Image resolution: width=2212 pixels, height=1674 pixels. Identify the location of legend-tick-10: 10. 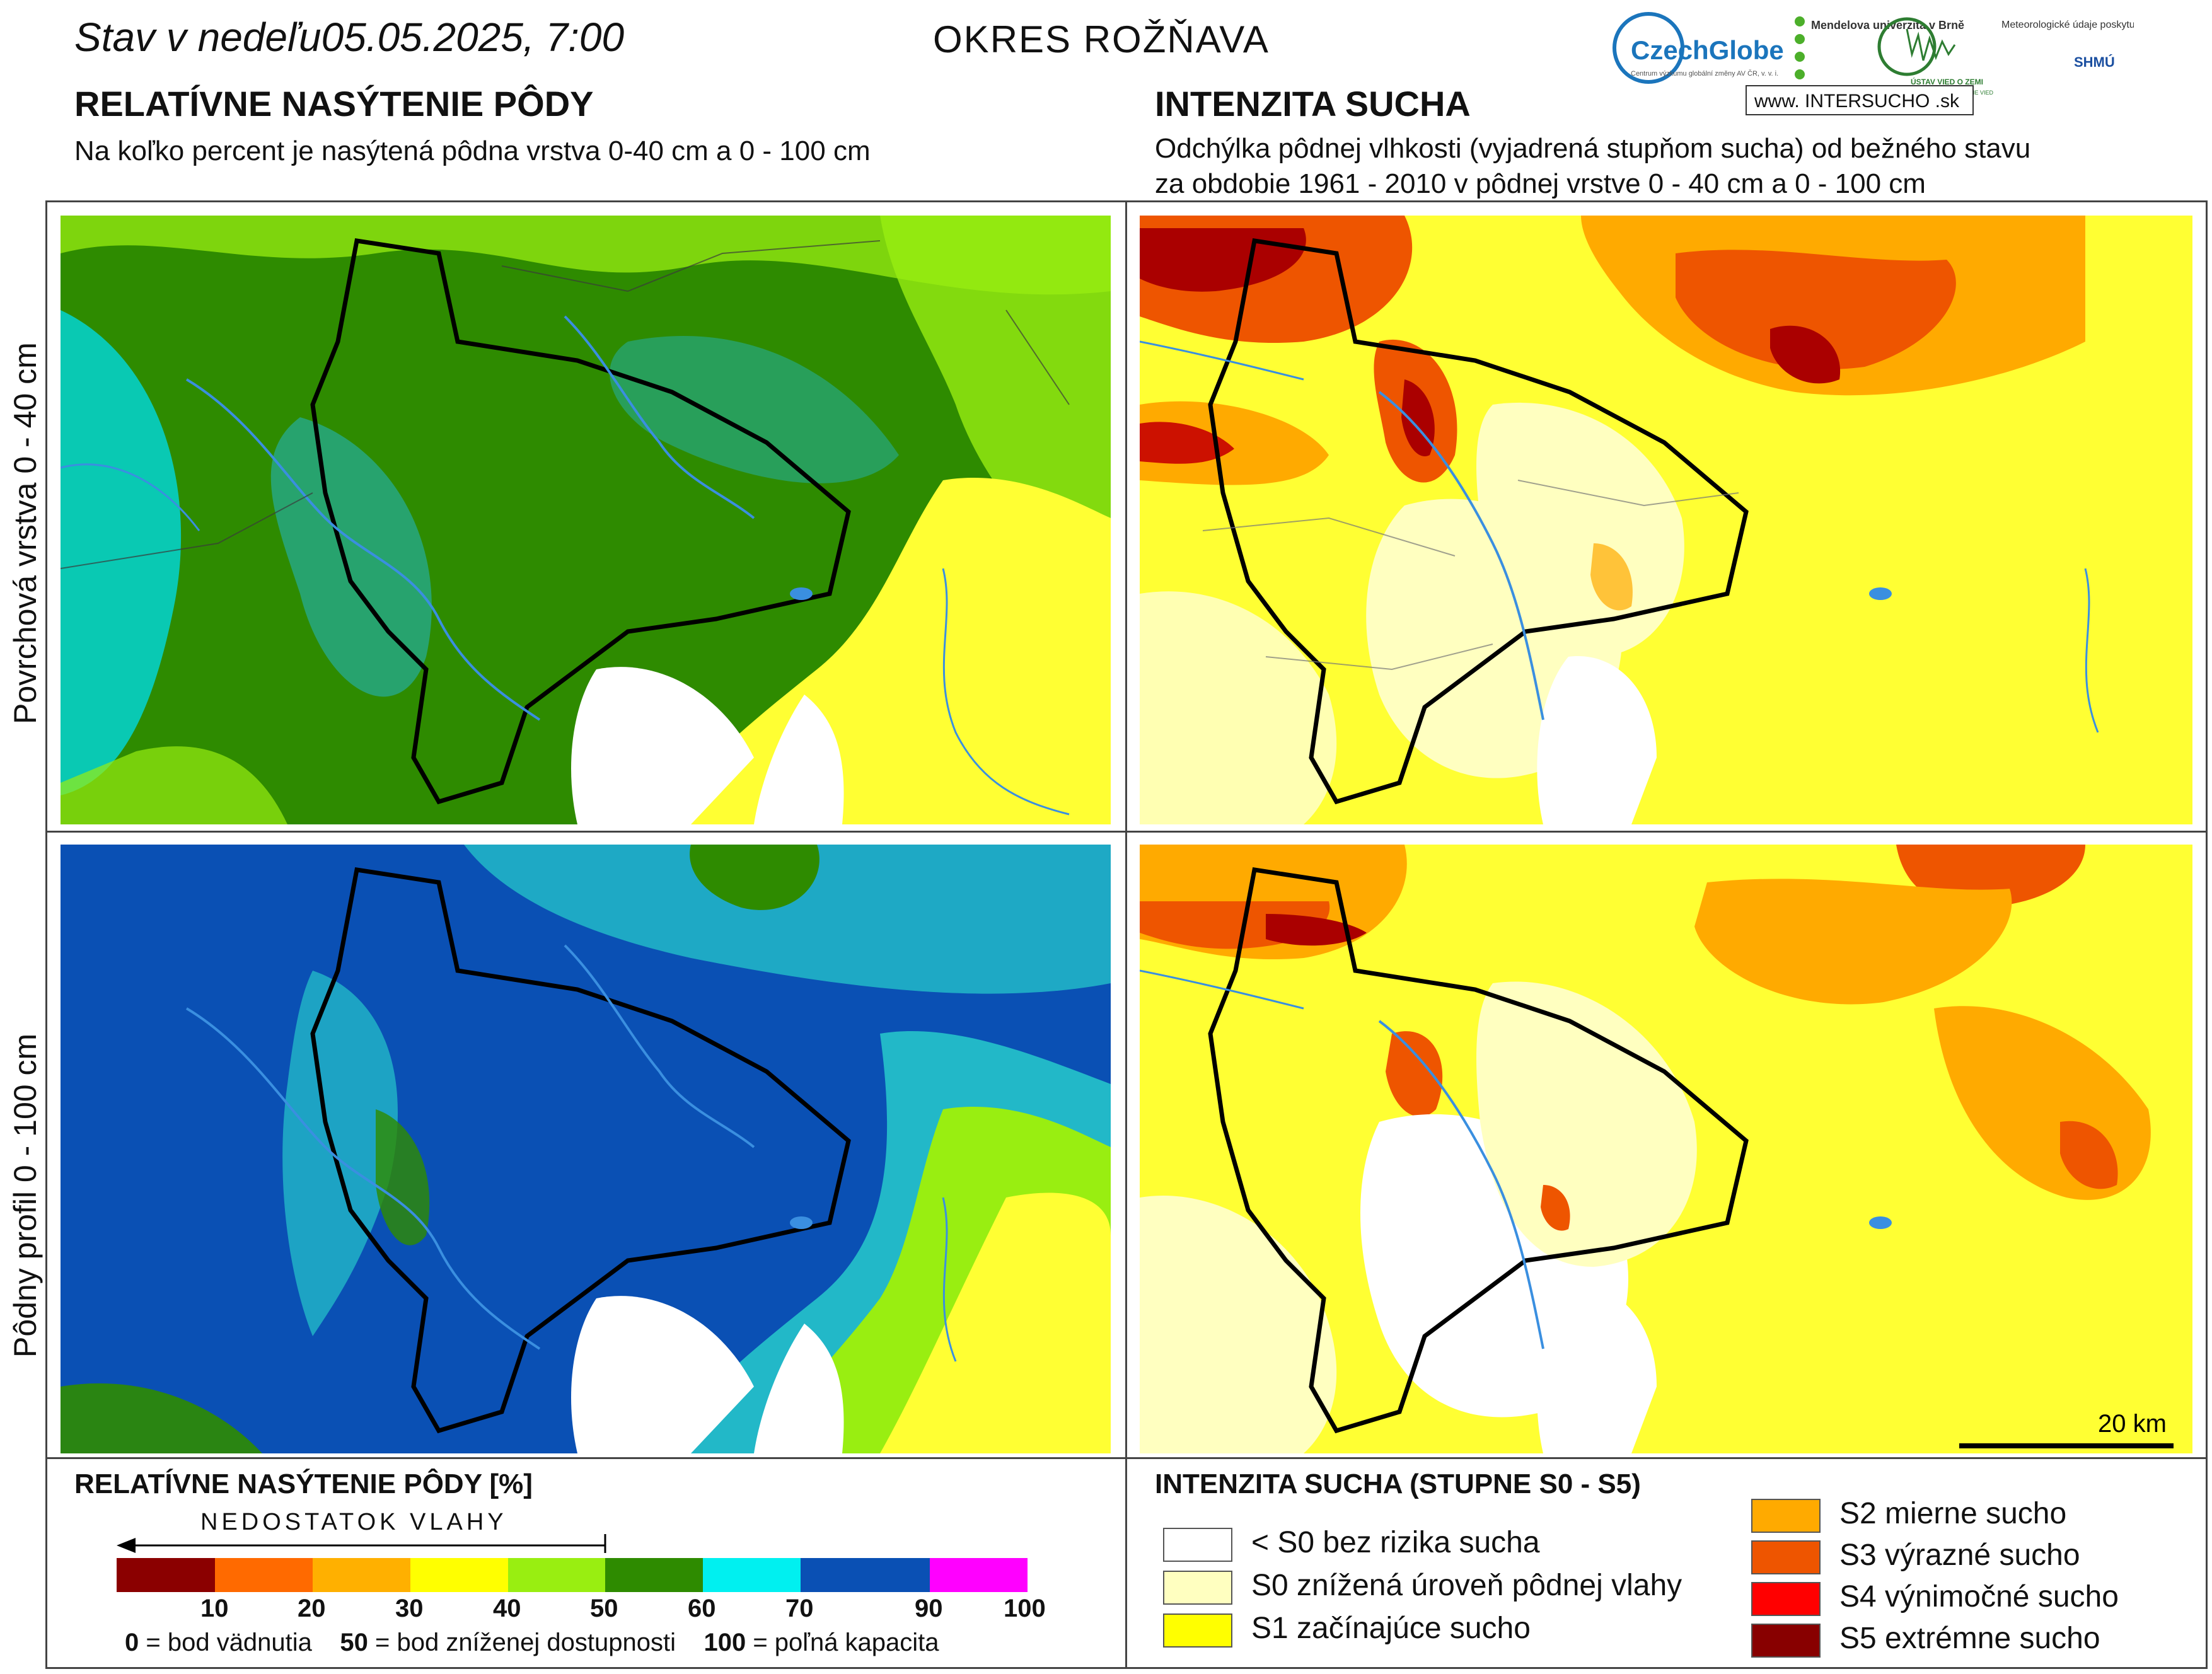
(214, 1608).